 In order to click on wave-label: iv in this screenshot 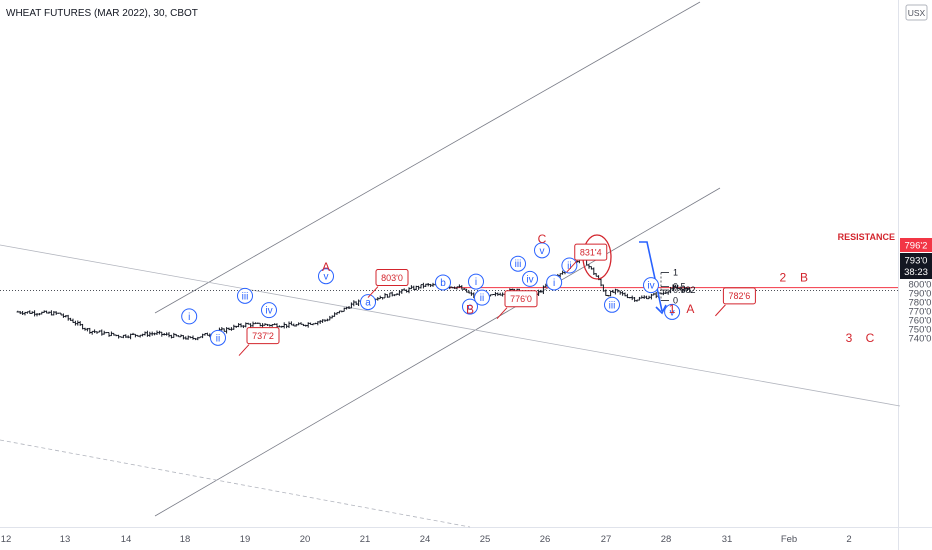, I will do `click(269, 310)`.